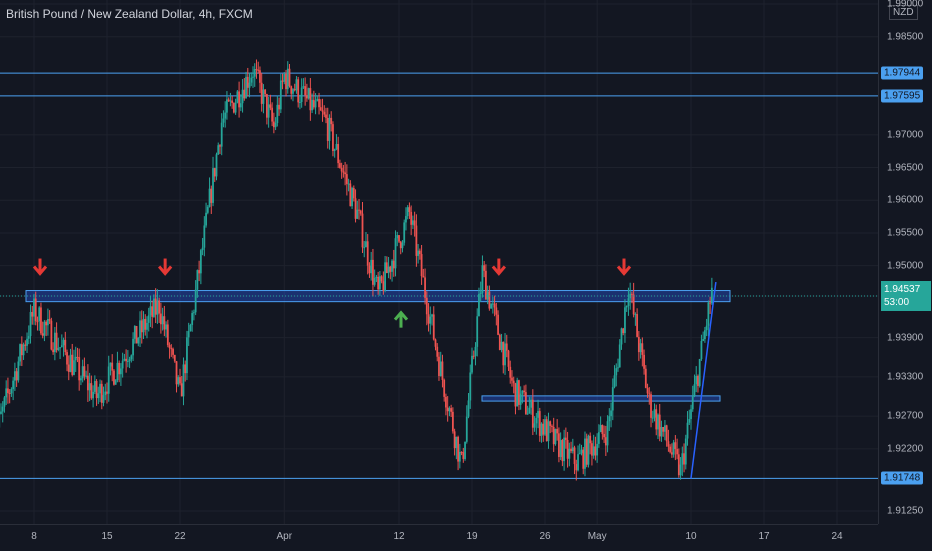  What do you see at coordinates (905, 337) in the screenshot?
I see `price-tick-label: 1.93900` at bounding box center [905, 337].